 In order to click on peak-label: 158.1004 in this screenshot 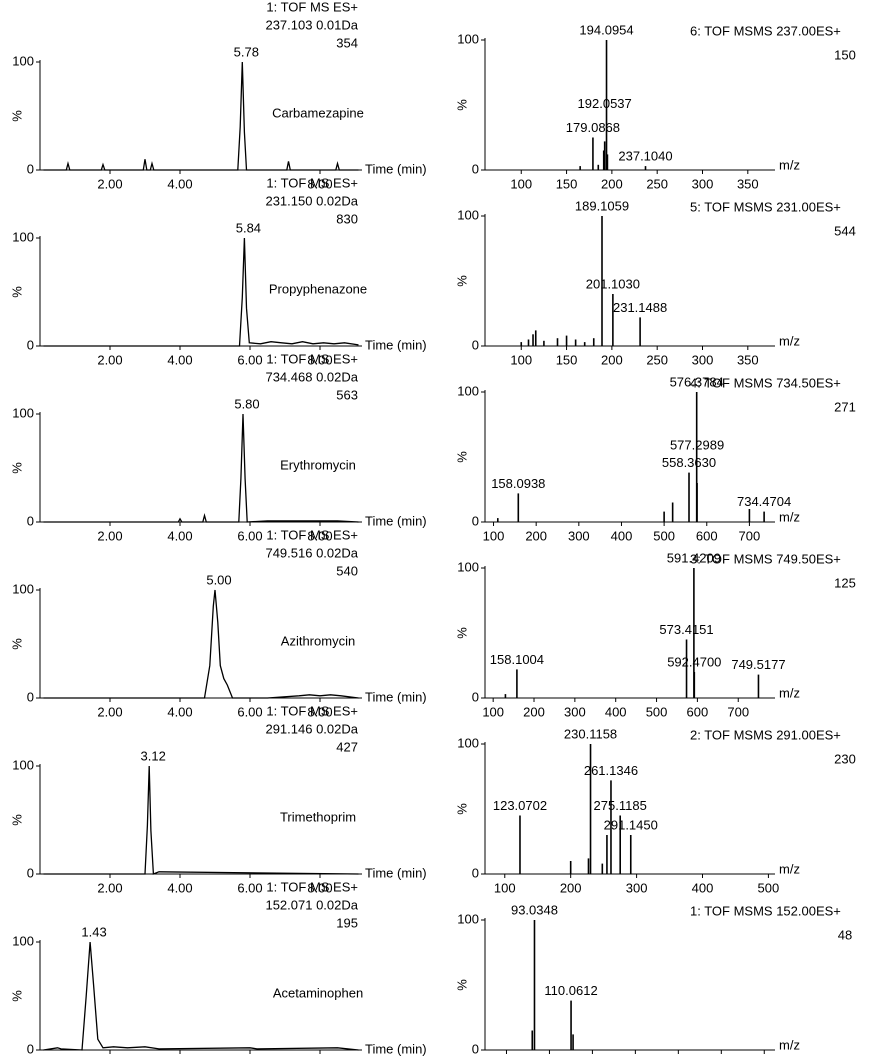, I will do `click(517, 659)`.